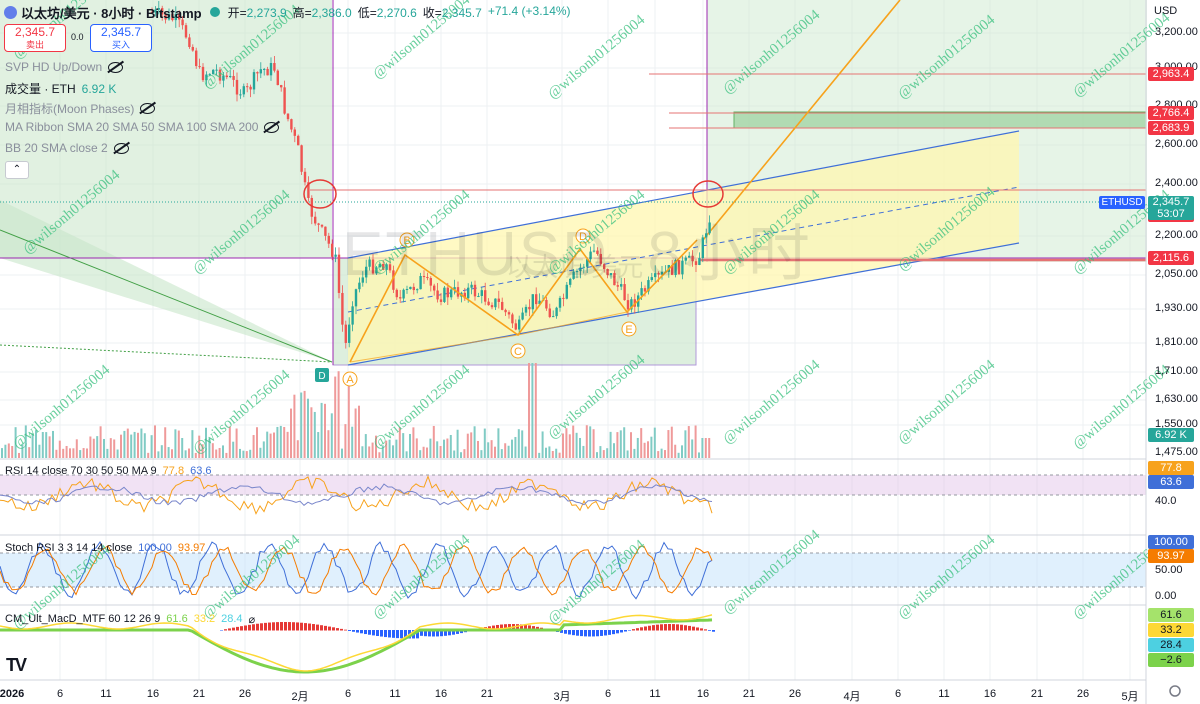 The width and height of the screenshot is (1200, 704). Describe the element at coordinates (575, 267) in the screenshot. I see `symbol-watermark-sub: 以太坊/美元` at that location.